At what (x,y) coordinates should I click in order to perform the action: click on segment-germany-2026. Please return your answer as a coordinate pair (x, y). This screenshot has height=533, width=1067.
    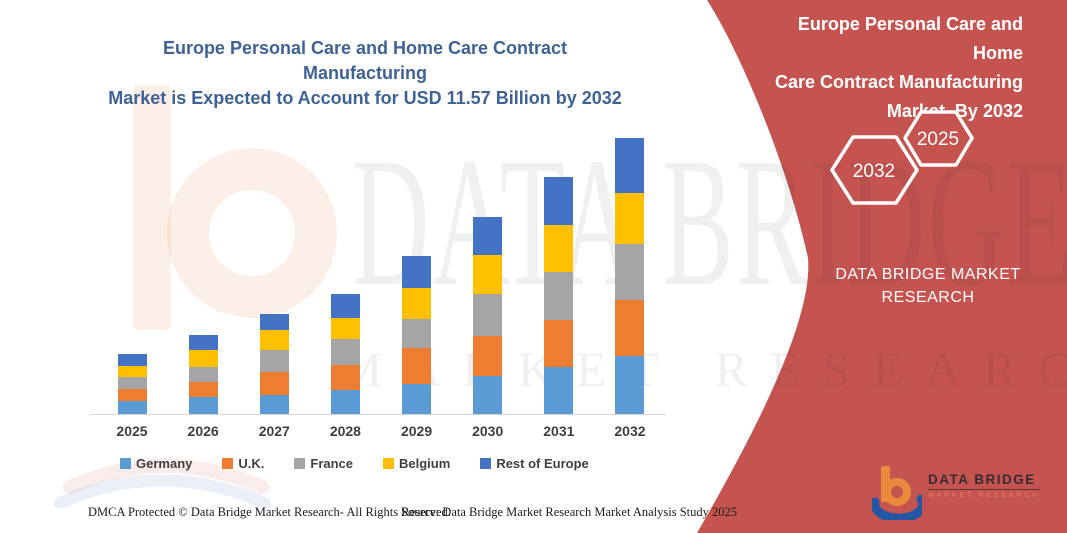
    Looking at the image, I should click on (203, 405).